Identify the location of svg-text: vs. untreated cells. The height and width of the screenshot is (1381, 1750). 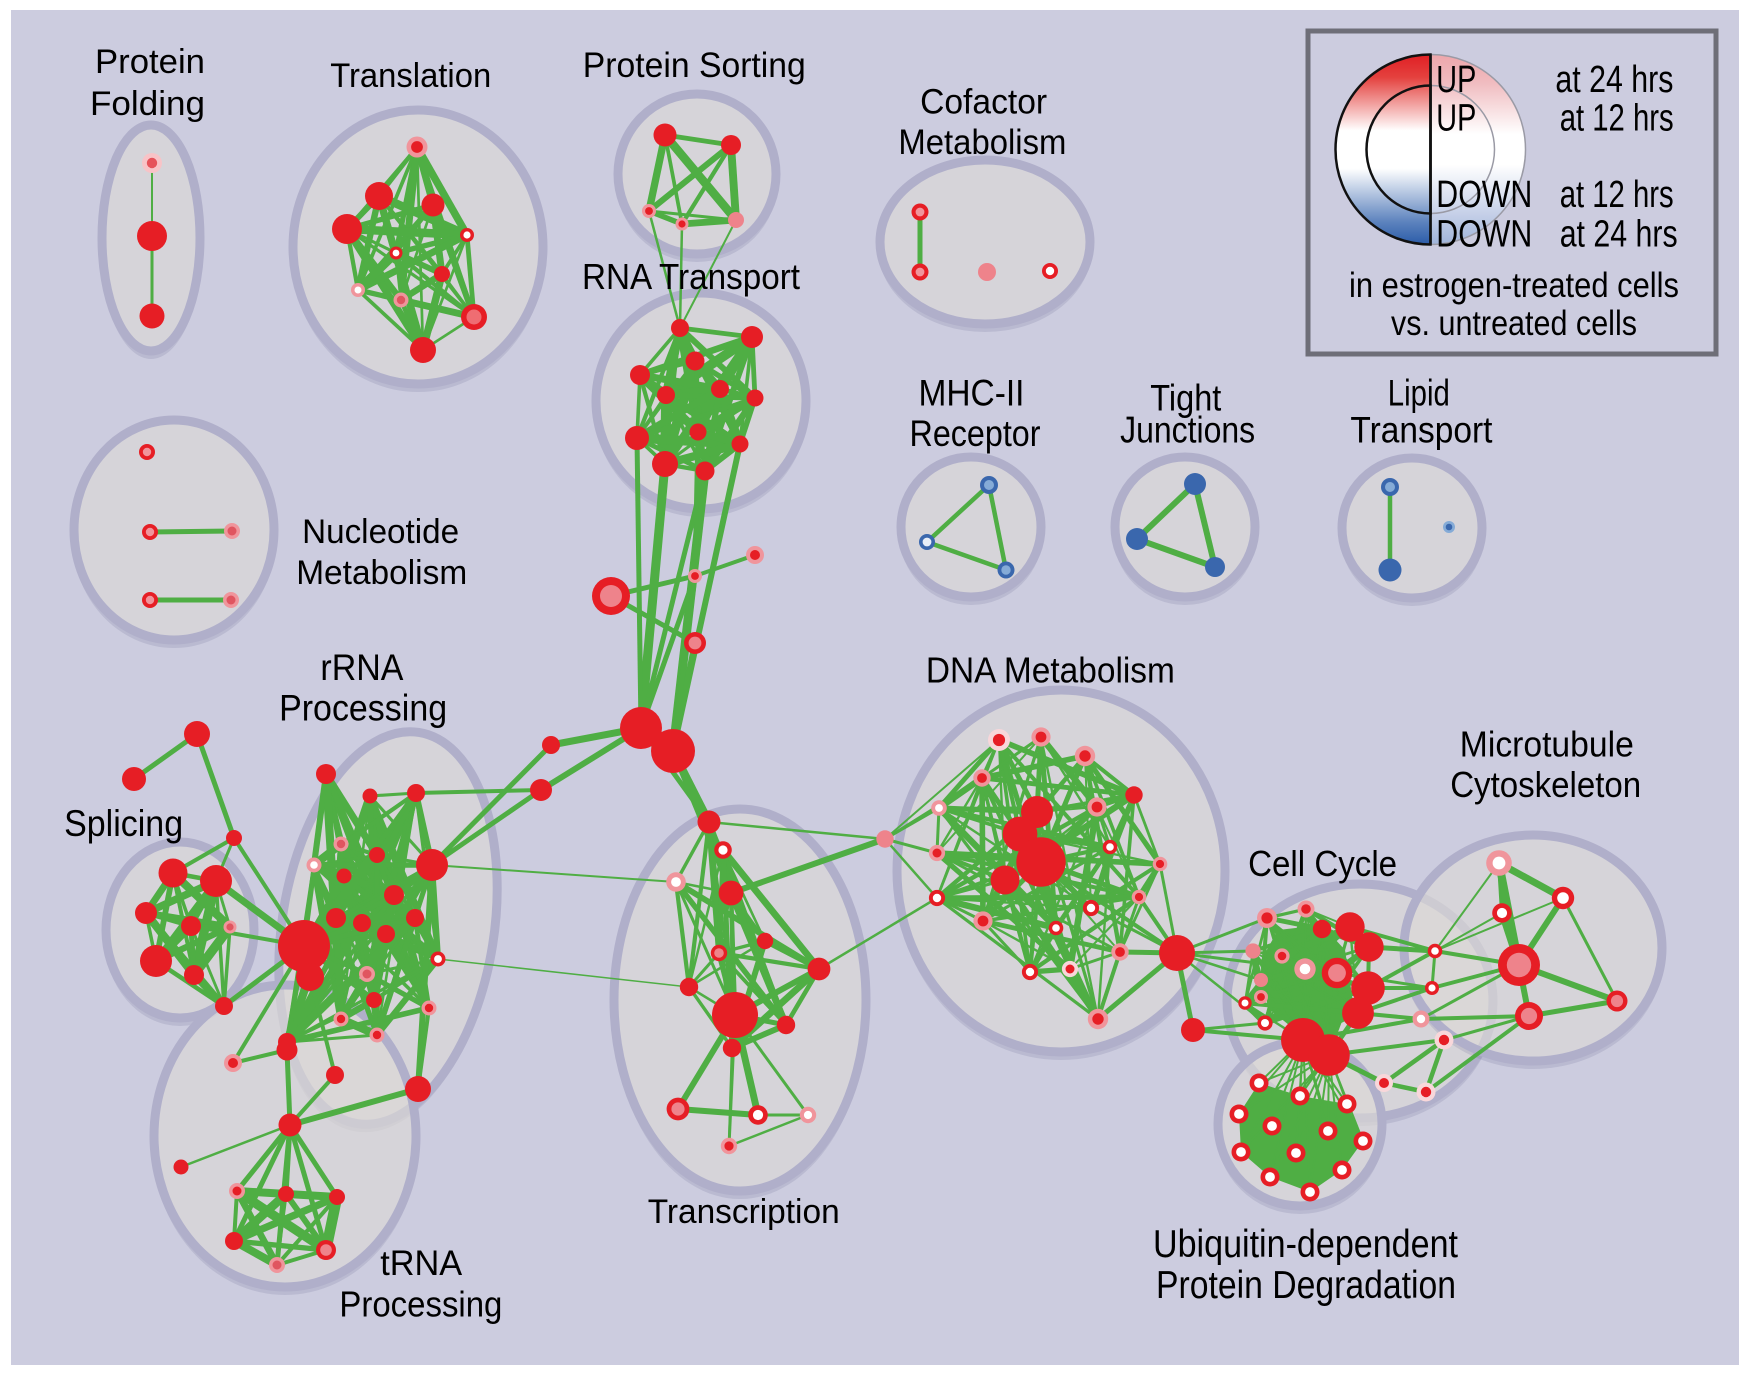
(1514, 323).